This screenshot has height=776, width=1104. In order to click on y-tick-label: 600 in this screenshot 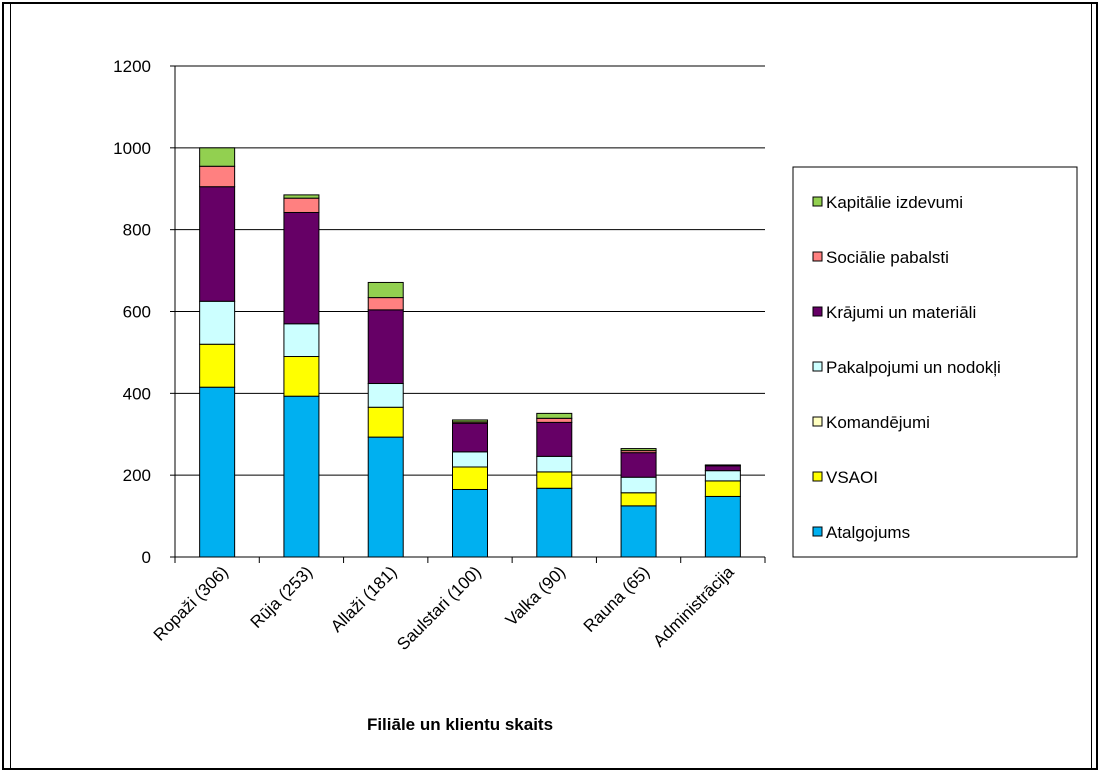, I will do `click(137, 312)`.